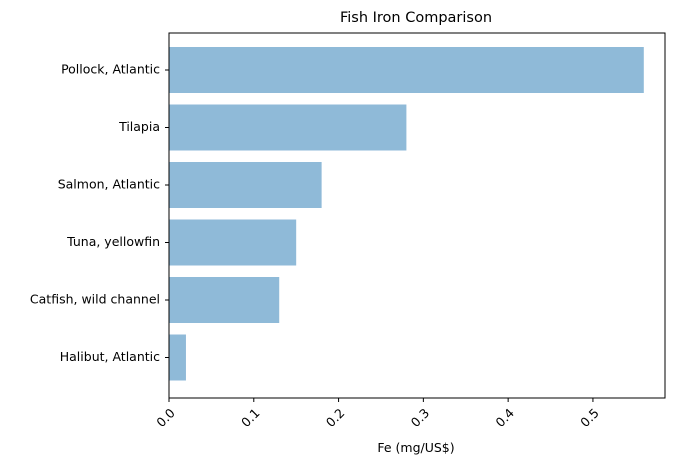 The width and height of the screenshot is (674, 464). I want to click on y-tick-label: Catfish, wild channel, so click(95, 299).